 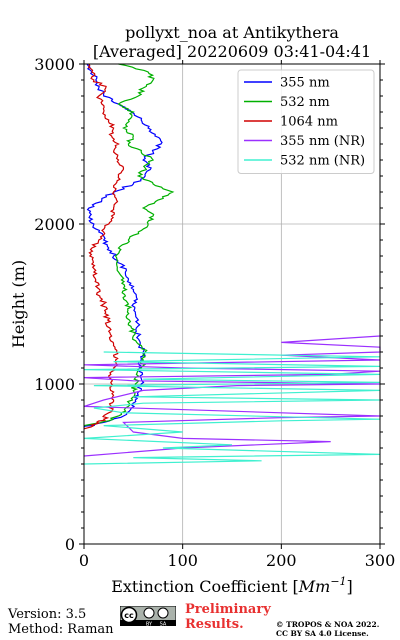 What do you see at coordinates (182, 560) in the screenshot?
I see `x-tick-label: 100` at bounding box center [182, 560].